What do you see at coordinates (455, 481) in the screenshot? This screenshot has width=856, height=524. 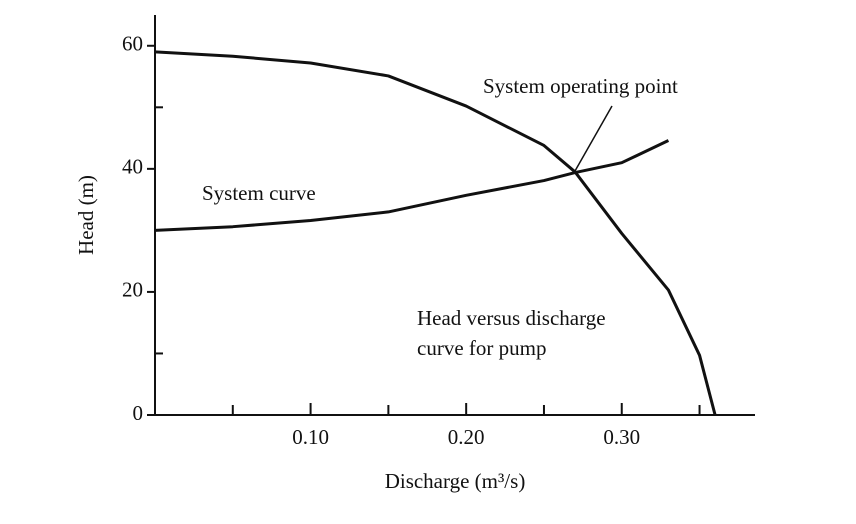 I see `x-axis-title: Discharge (m³/s)` at bounding box center [455, 481].